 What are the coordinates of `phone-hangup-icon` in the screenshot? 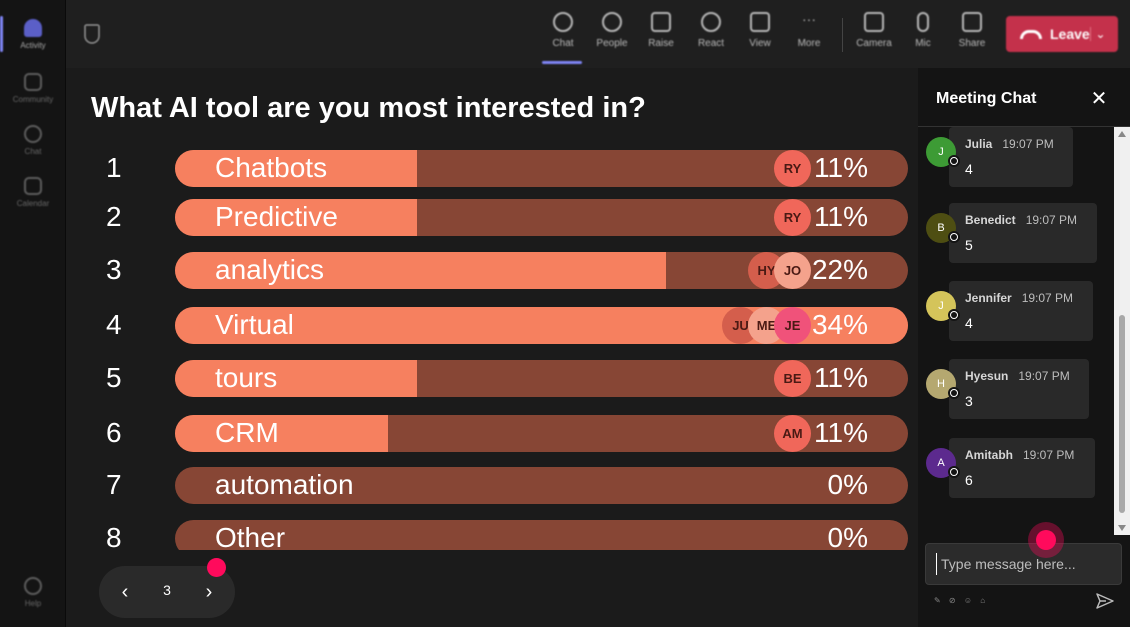 It's located at (1031, 34).